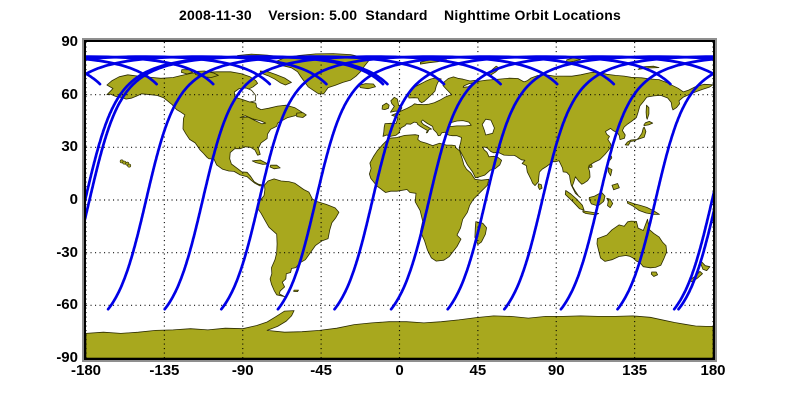  I want to click on luzon-landmass, so click(610, 172).